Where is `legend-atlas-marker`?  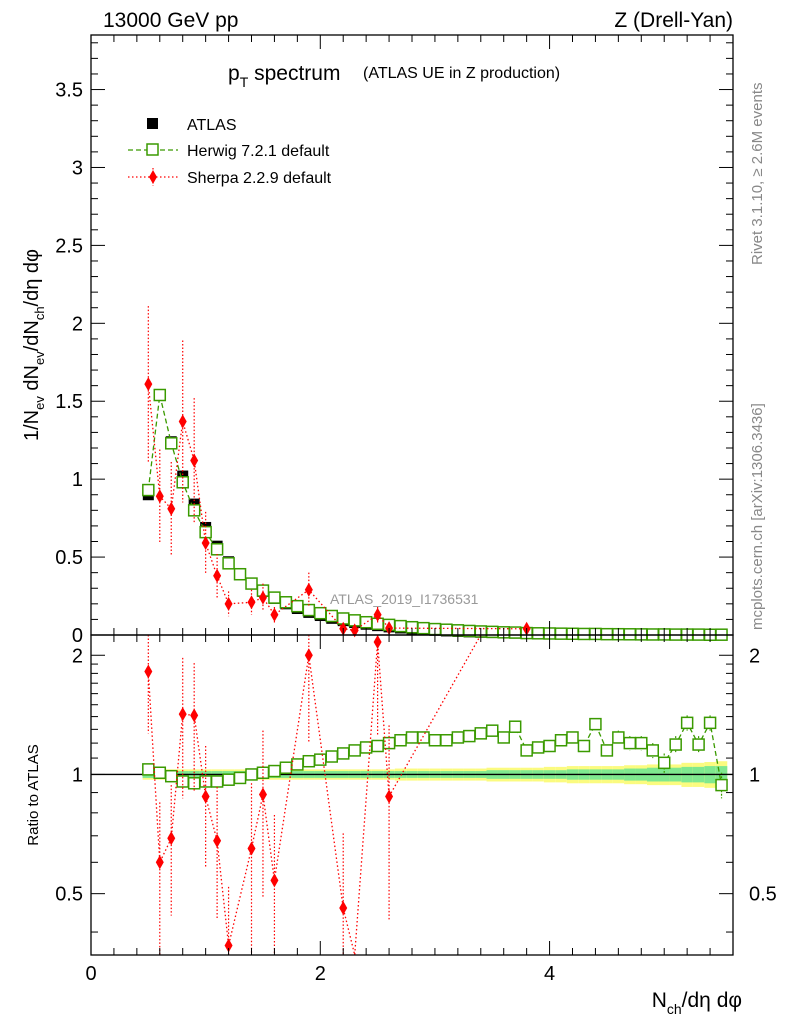 legend-atlas-marker is located at coordinates (152, 123).